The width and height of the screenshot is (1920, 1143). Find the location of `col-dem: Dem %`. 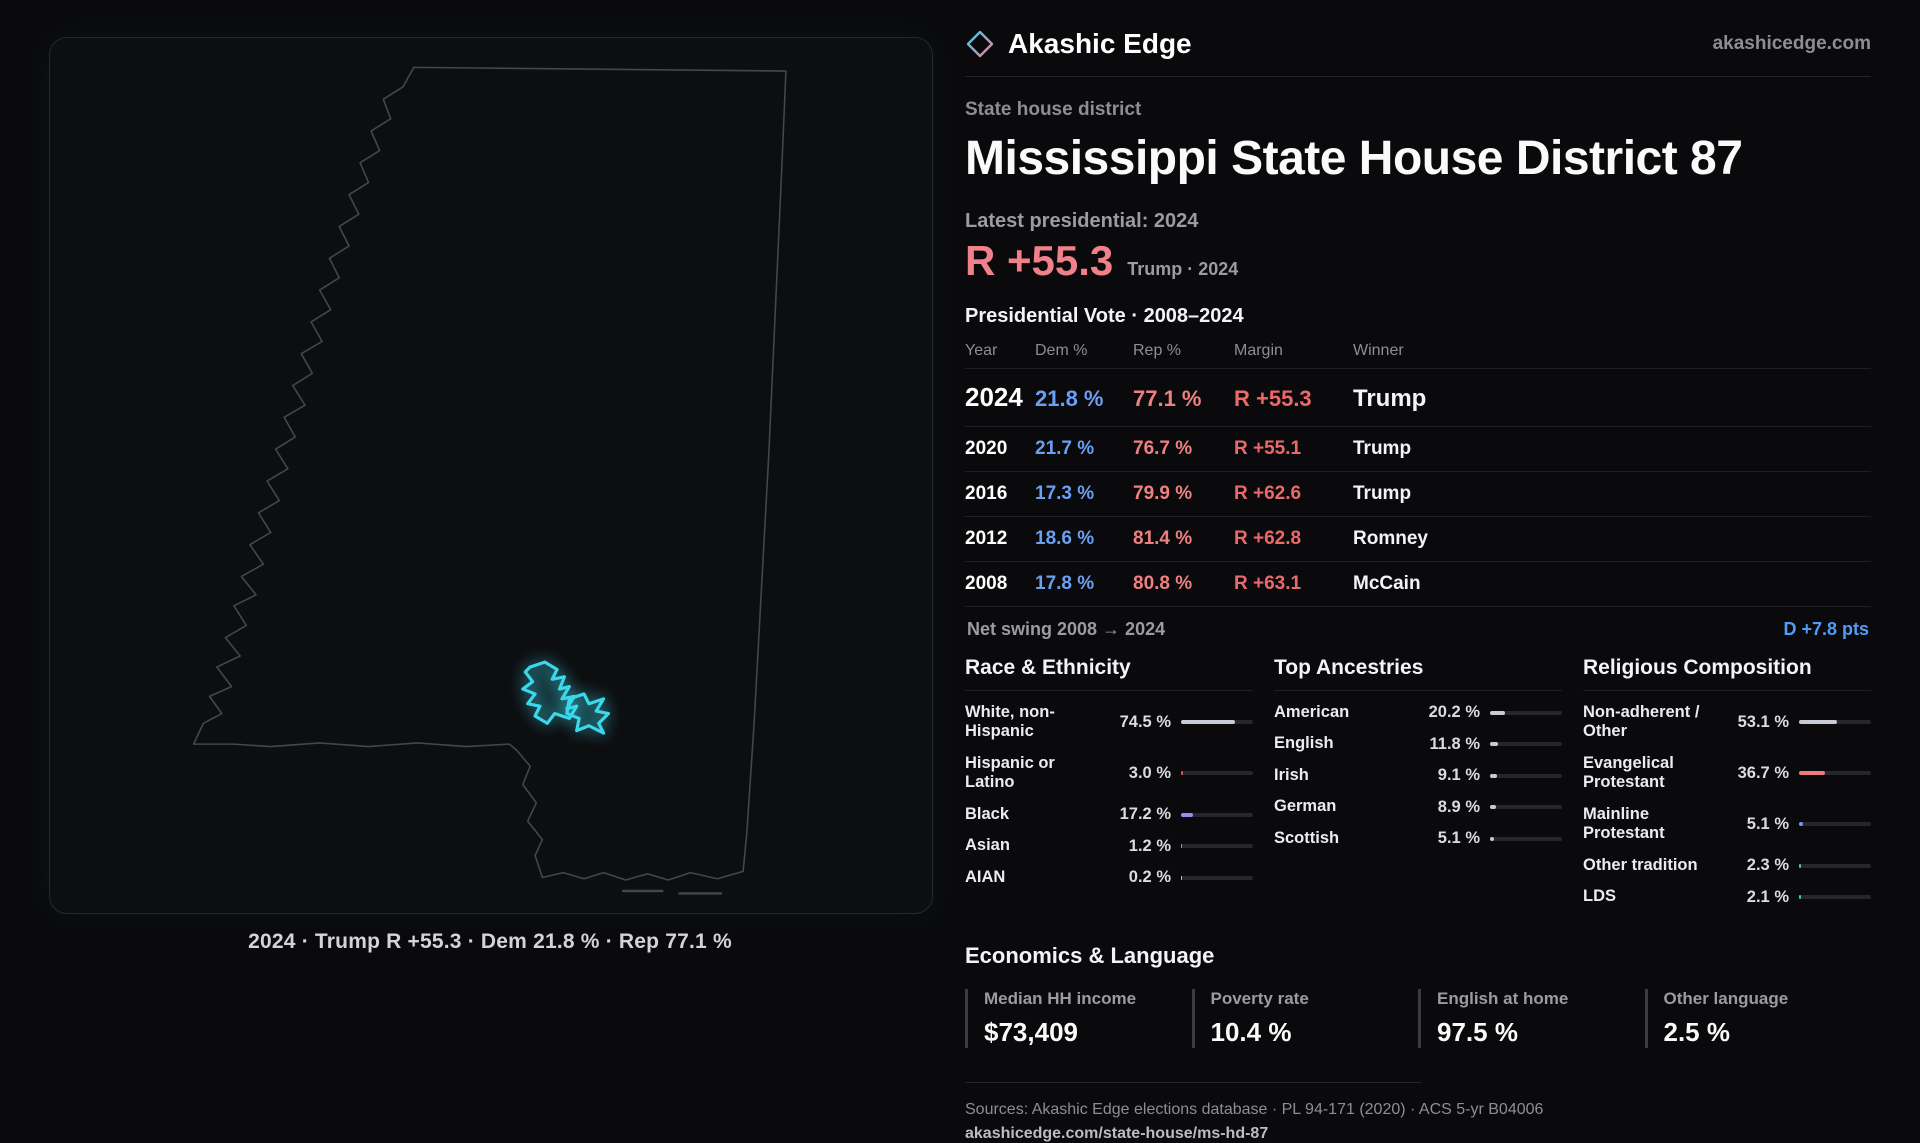

col-dem: Dem % is located at coordinates (1084, 351).